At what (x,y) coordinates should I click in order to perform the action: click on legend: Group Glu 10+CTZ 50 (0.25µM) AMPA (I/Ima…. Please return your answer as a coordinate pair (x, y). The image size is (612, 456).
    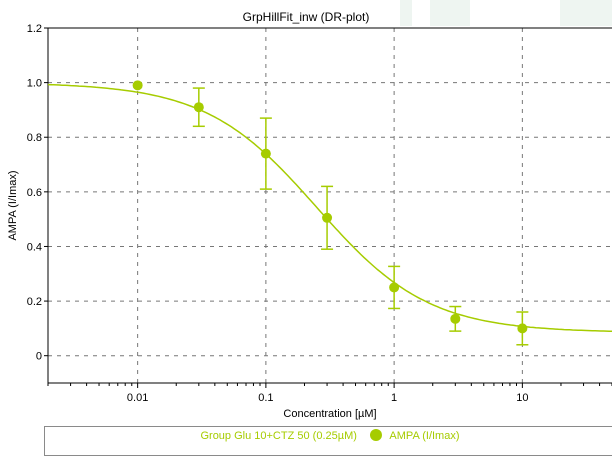
    Looking at the image, I should click on (328, 441).